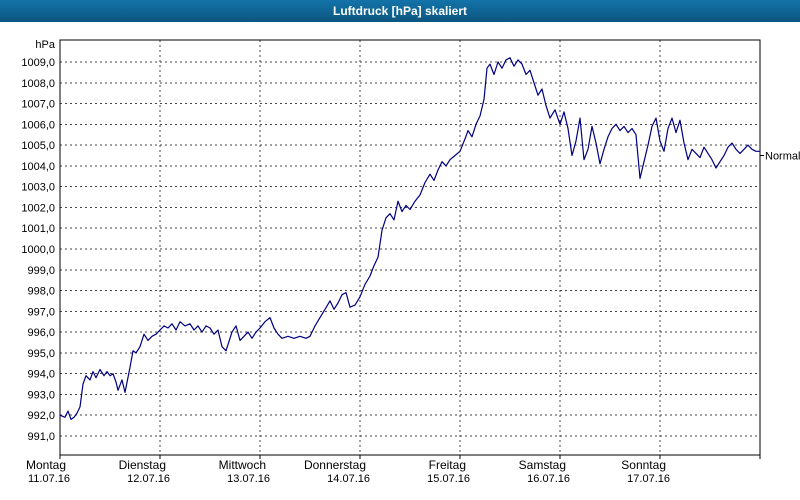 Image resolution: width=800 pixels, height=500 pixels. What do you see at coordinates (38, 84) in the screenshot?
I see `y-tick-label: 1008,0` at bounding box center [38, 84].